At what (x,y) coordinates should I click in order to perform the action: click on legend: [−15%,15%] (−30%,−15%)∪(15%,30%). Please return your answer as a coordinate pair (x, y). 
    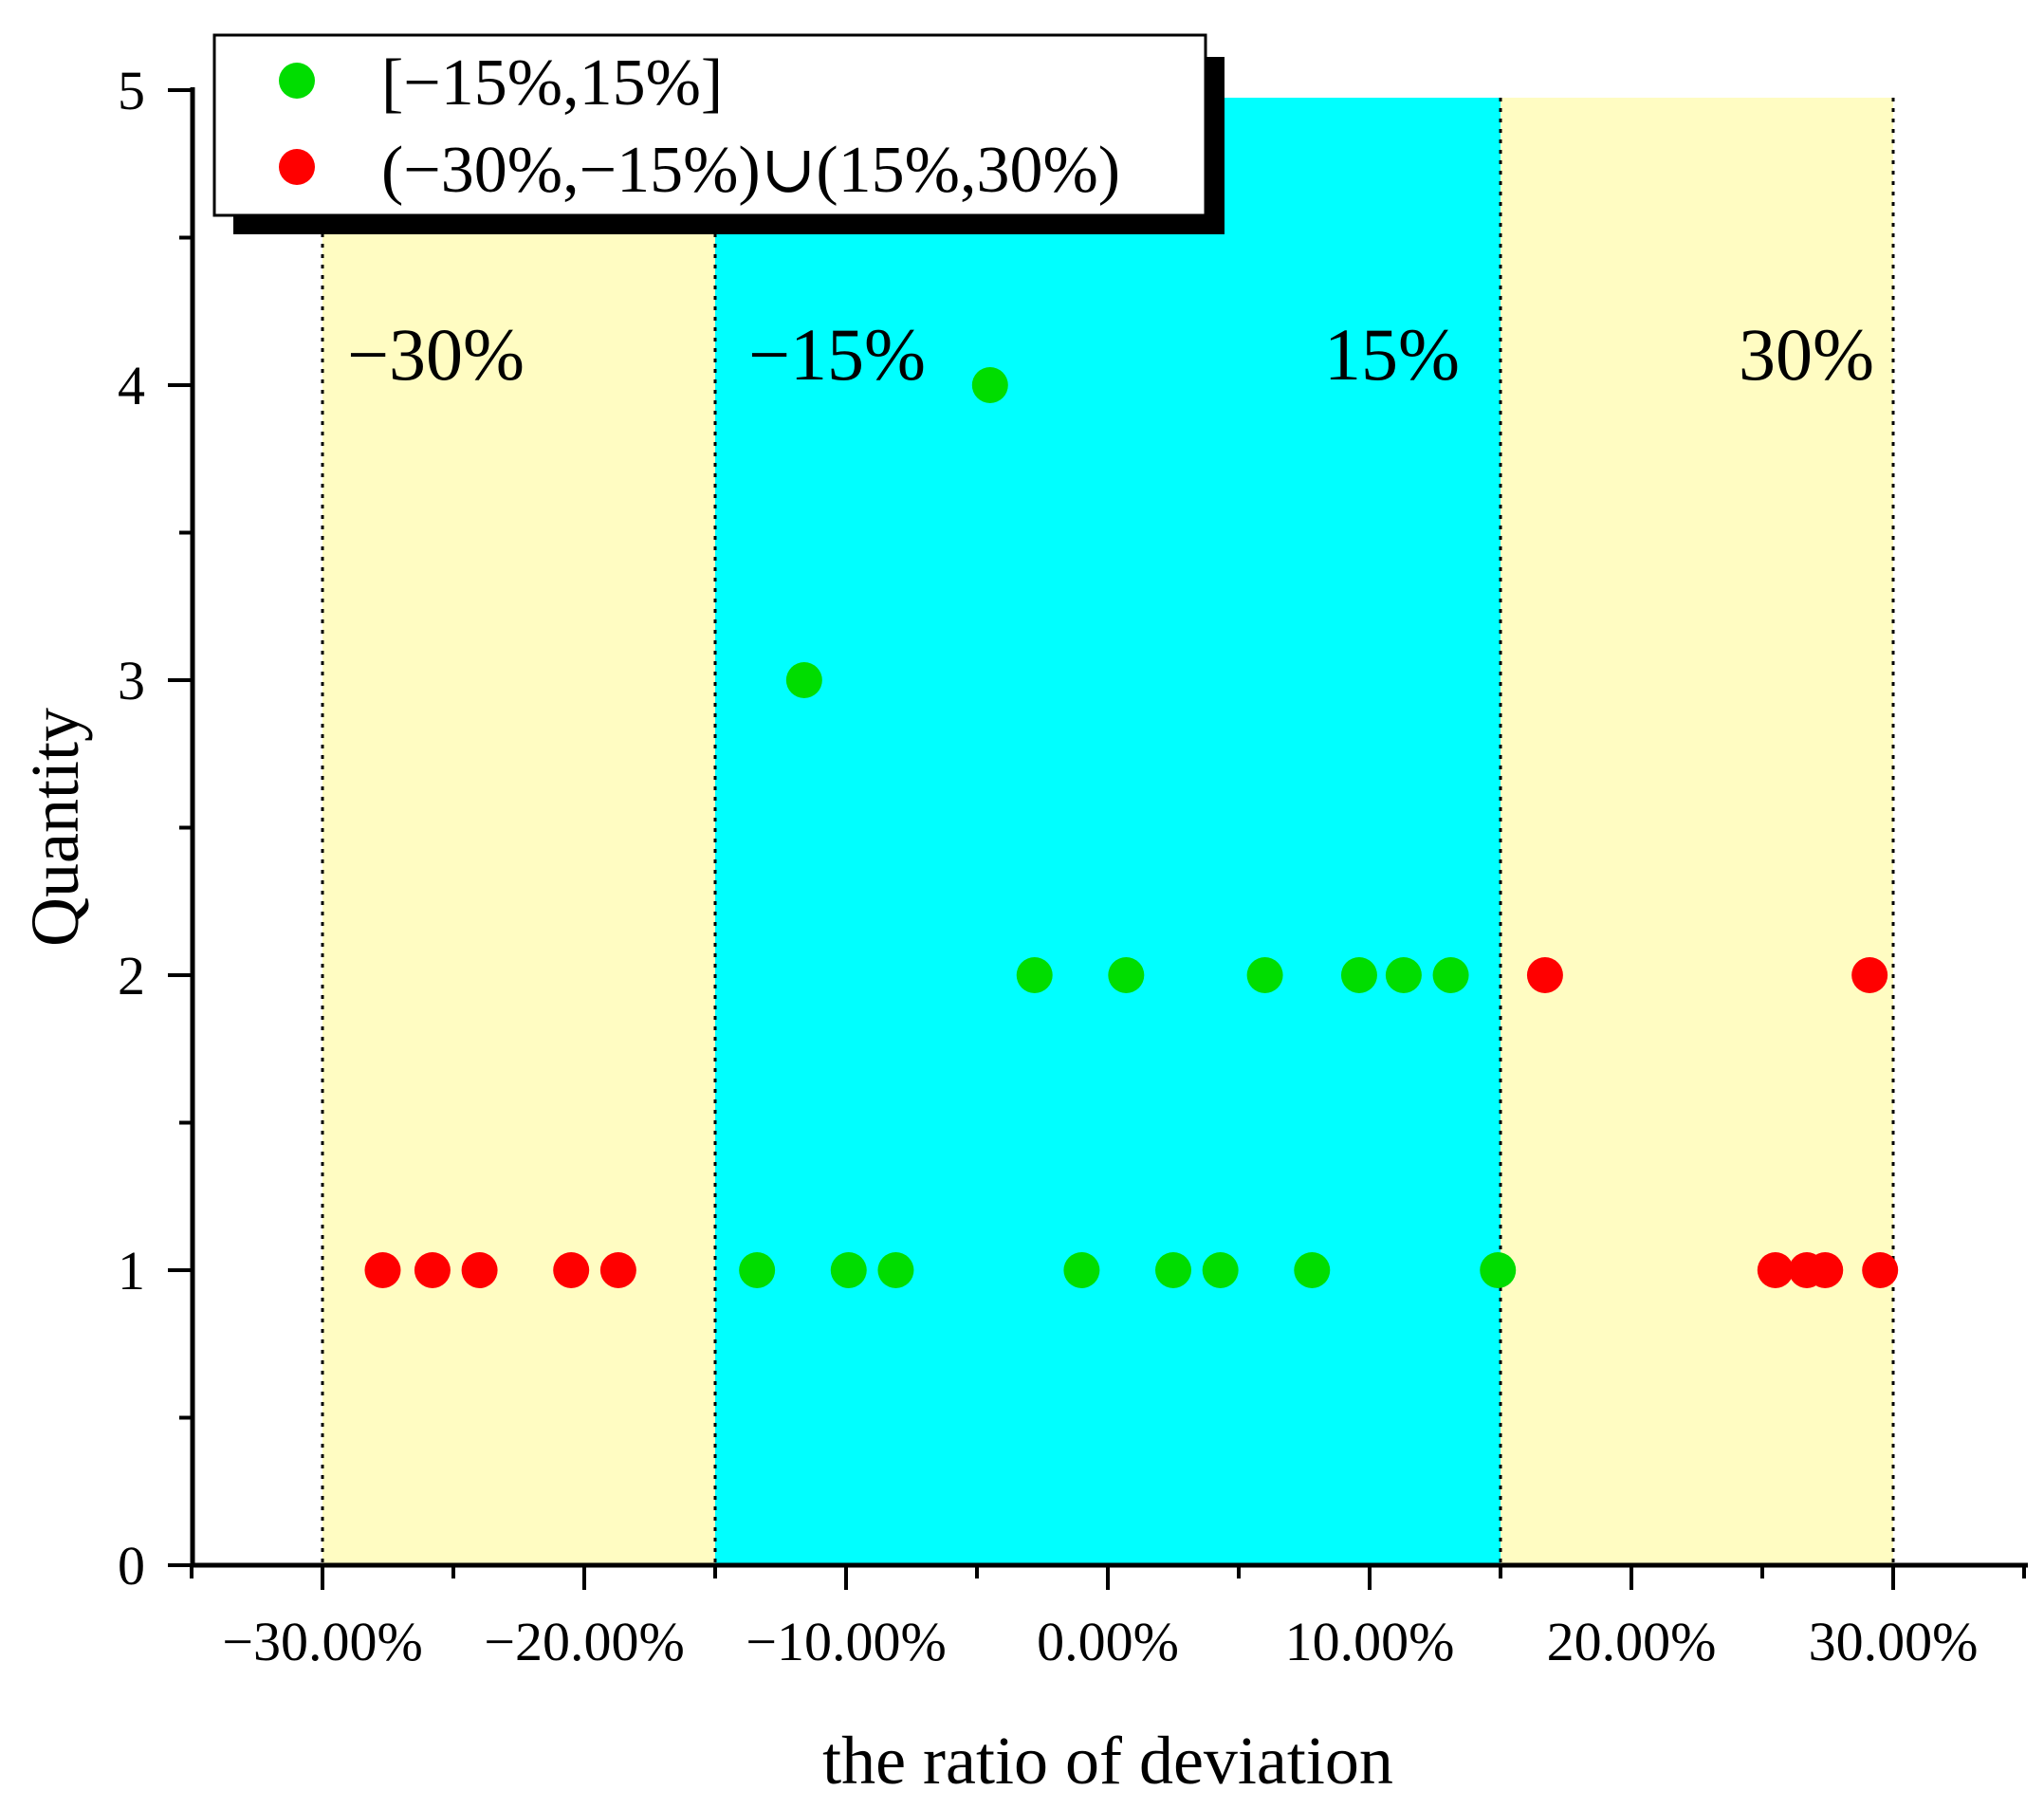
    Looking at the image, I should click on (718, 133).